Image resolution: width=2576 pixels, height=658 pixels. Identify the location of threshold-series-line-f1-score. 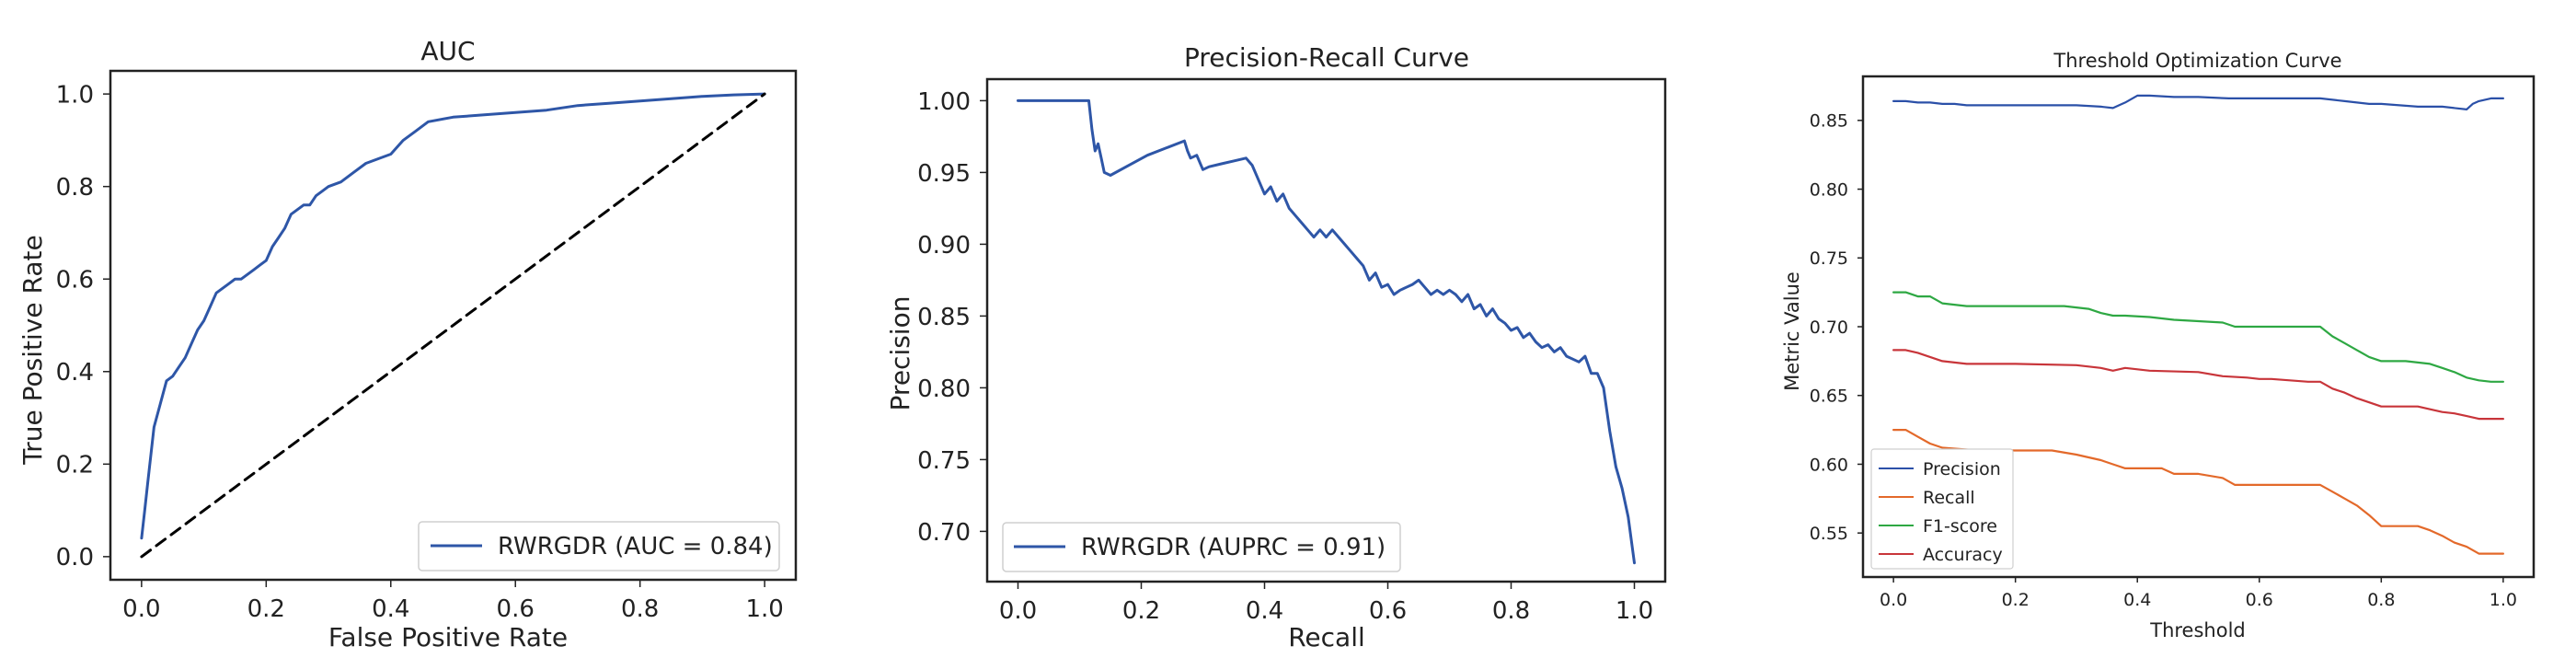
(2198, 337).